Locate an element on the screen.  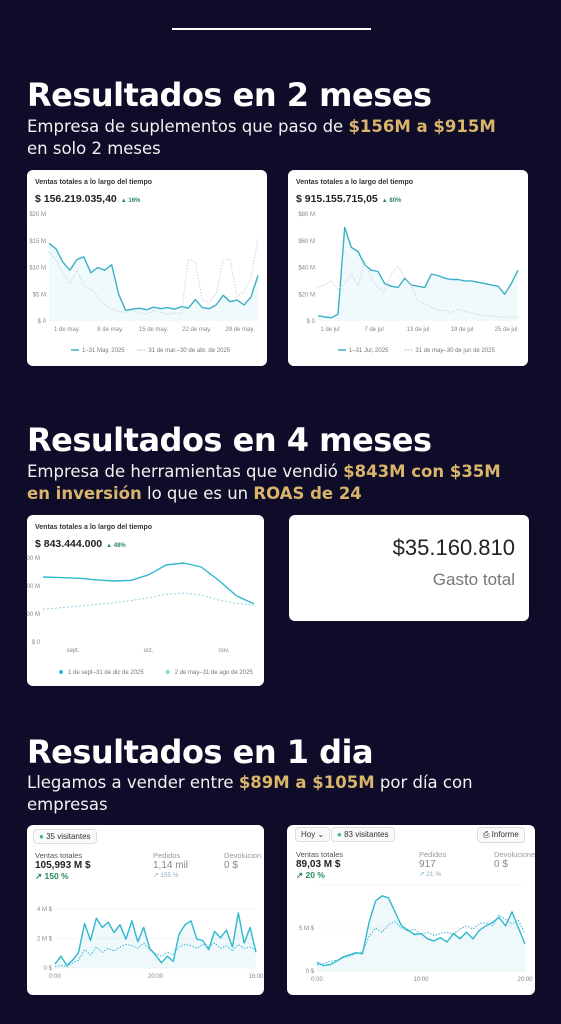
x-tick-label: sept. is located at coordinates (72, 651).